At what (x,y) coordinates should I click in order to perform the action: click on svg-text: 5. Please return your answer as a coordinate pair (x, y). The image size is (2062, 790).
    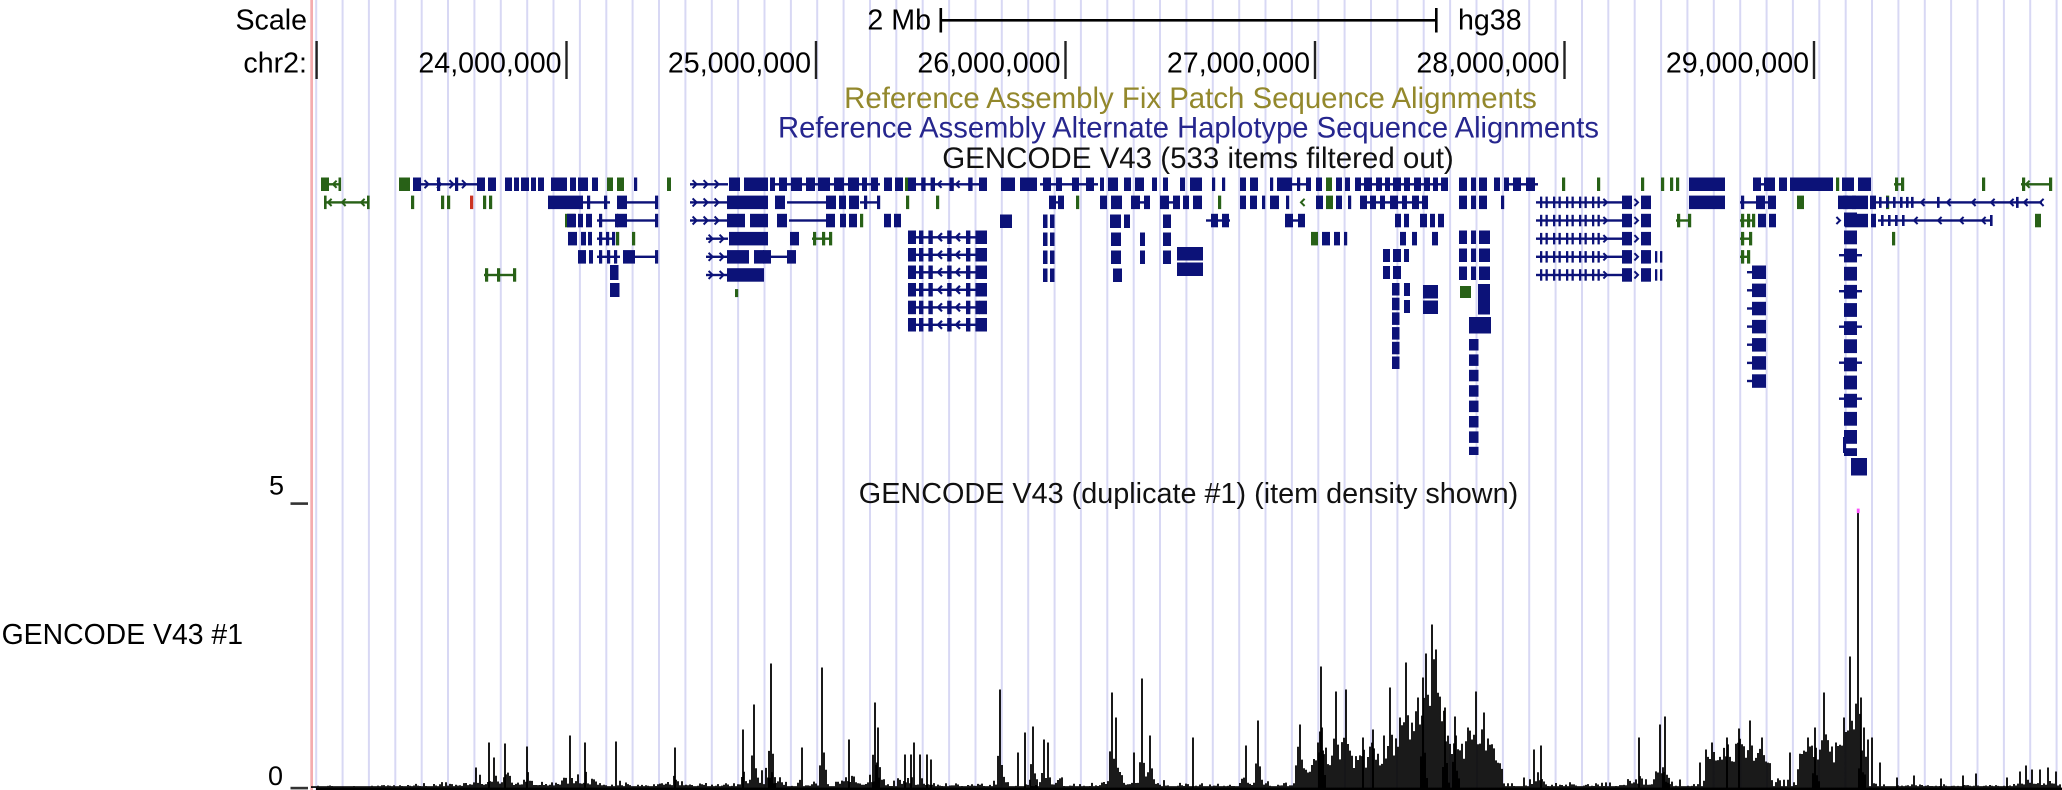
    Looking at the image, I should click on (276, 486).